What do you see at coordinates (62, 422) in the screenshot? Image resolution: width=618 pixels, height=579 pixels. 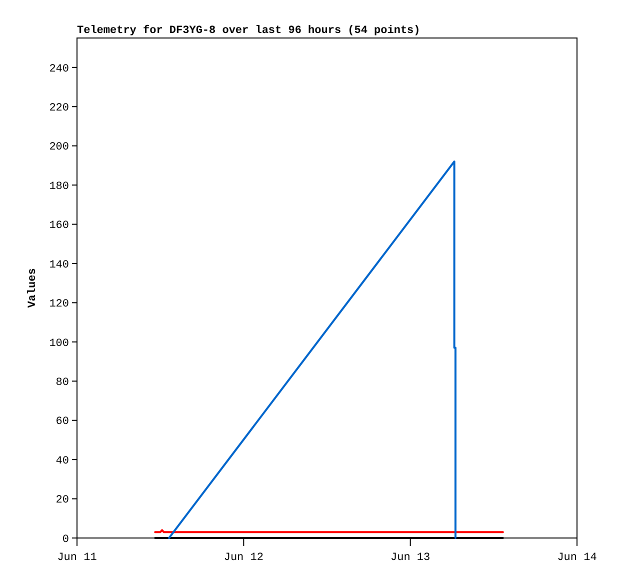 I see `y-tick-label: 60` at bounding box center [62, 422].